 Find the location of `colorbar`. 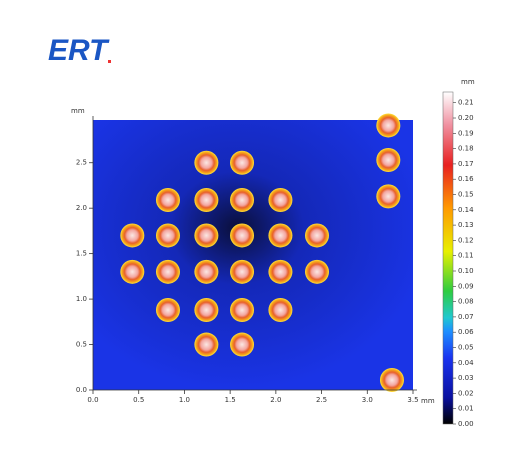

colorbar is located at coordinates (448, 258).